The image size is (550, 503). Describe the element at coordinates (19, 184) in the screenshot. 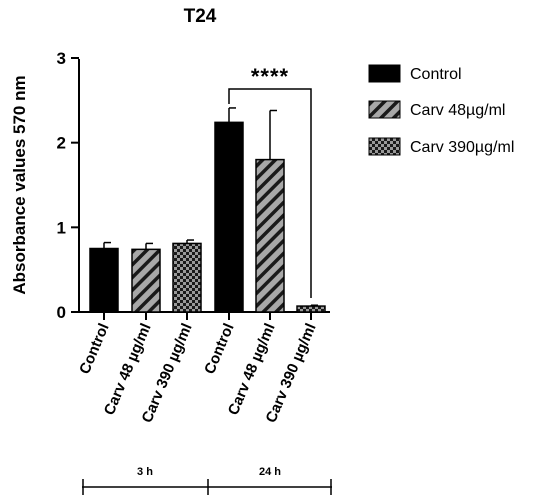

I see `y-axis-label: Absorbance values 570 nm` at that location.